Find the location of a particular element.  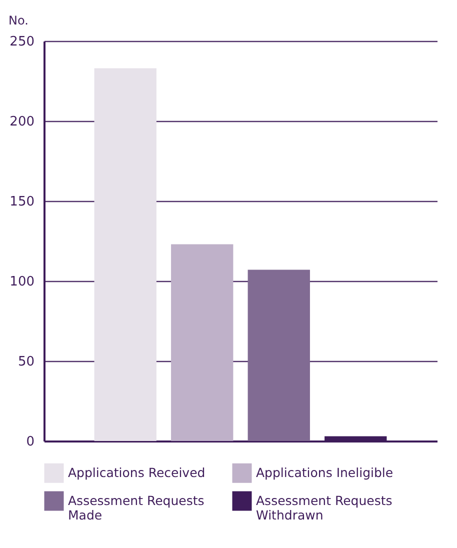

legend-label: Applications Ineligible is located at coordinates (325, 472).